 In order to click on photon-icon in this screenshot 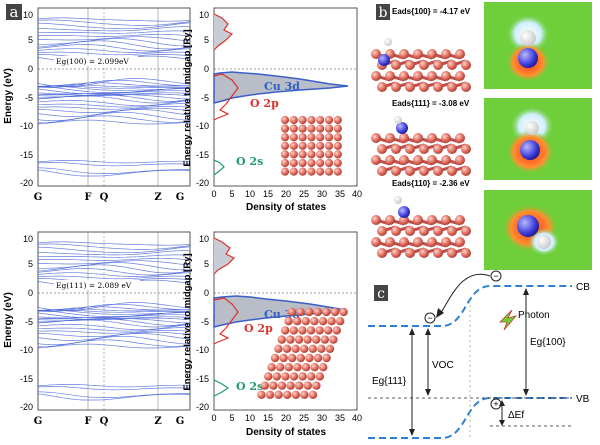, I will do `click(508, 320)`.